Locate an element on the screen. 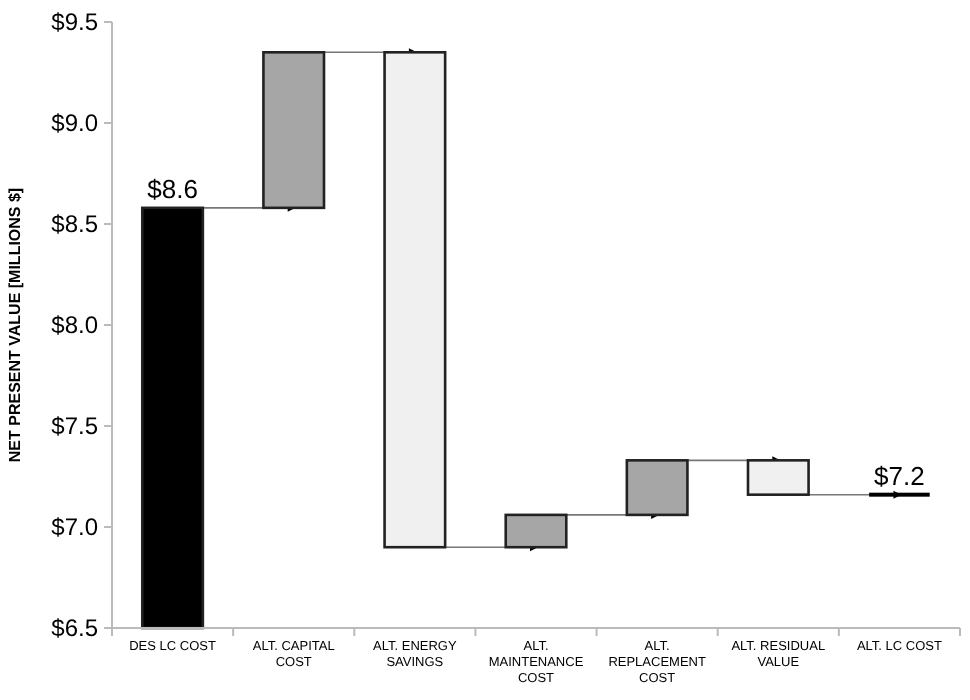  y-tick-label: $8.0 is located at coordinates (75, 325).